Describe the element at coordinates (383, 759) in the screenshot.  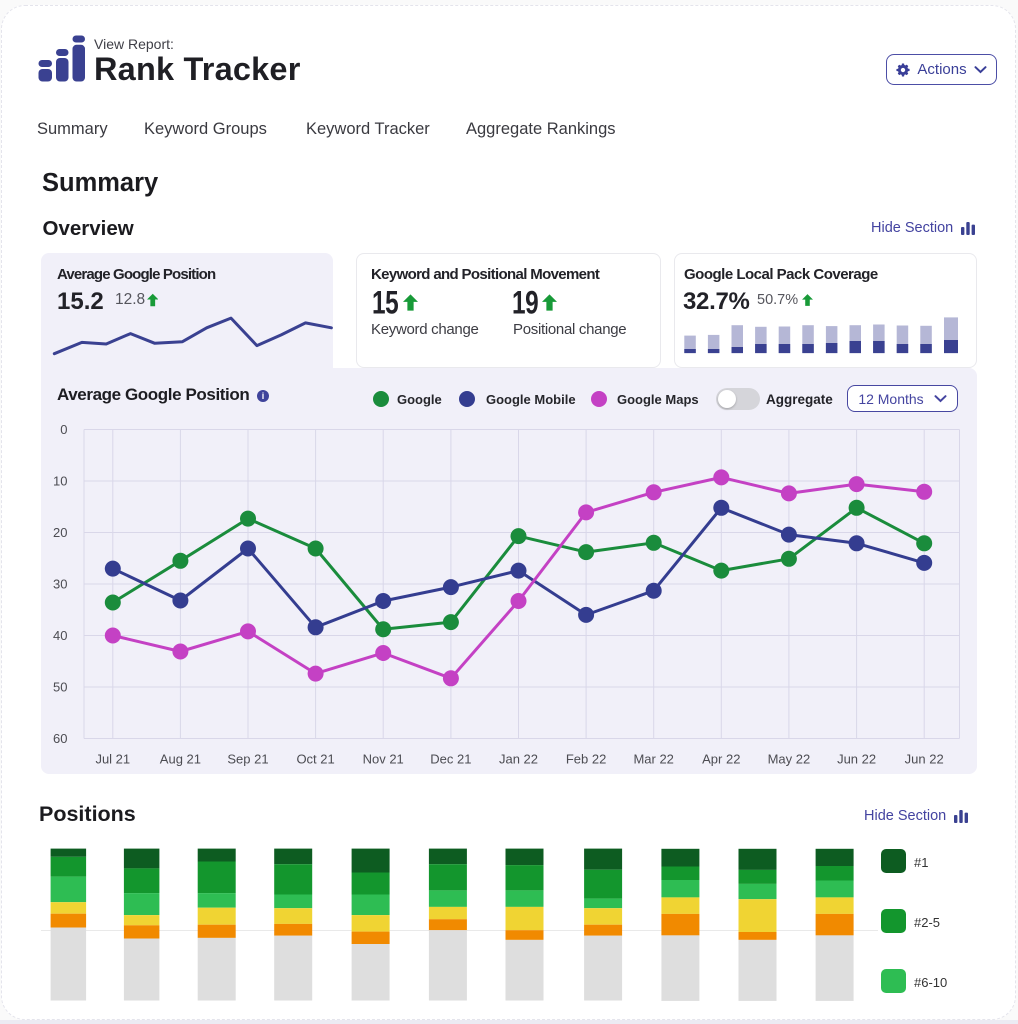
I see `svg-text: Nov 21` at that location.